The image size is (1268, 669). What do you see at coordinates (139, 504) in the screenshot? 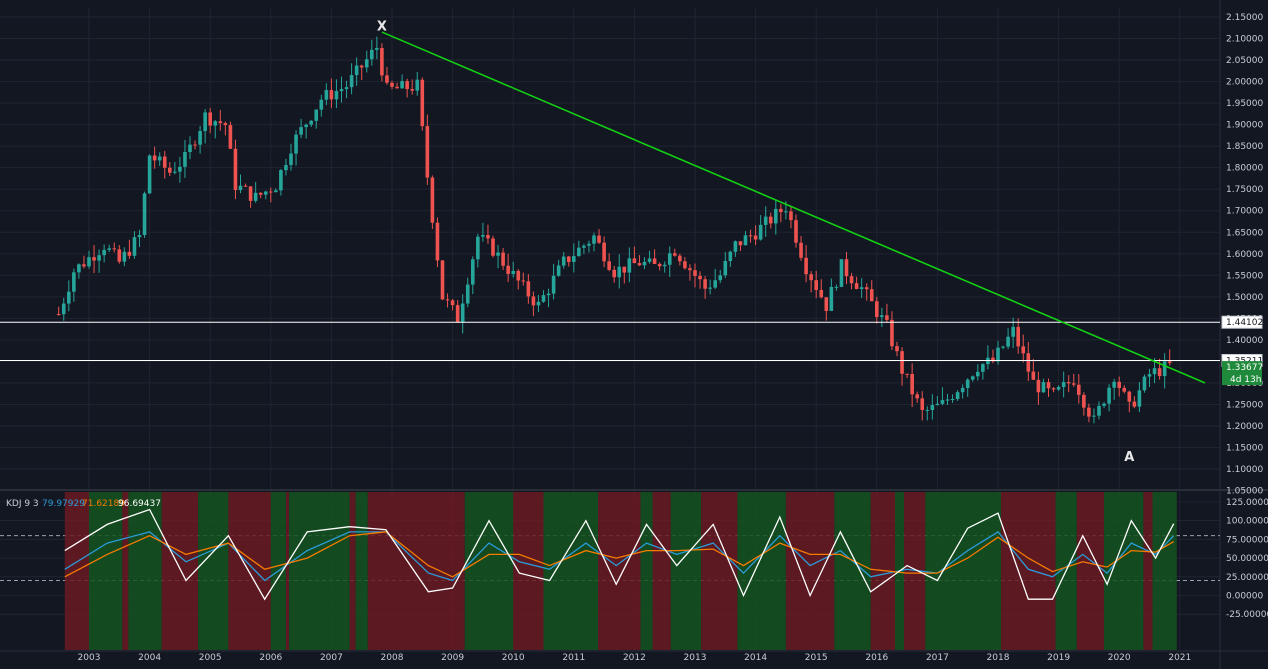
I see `kdj-j-value: 96.69437` at bounding box center [139, 504].